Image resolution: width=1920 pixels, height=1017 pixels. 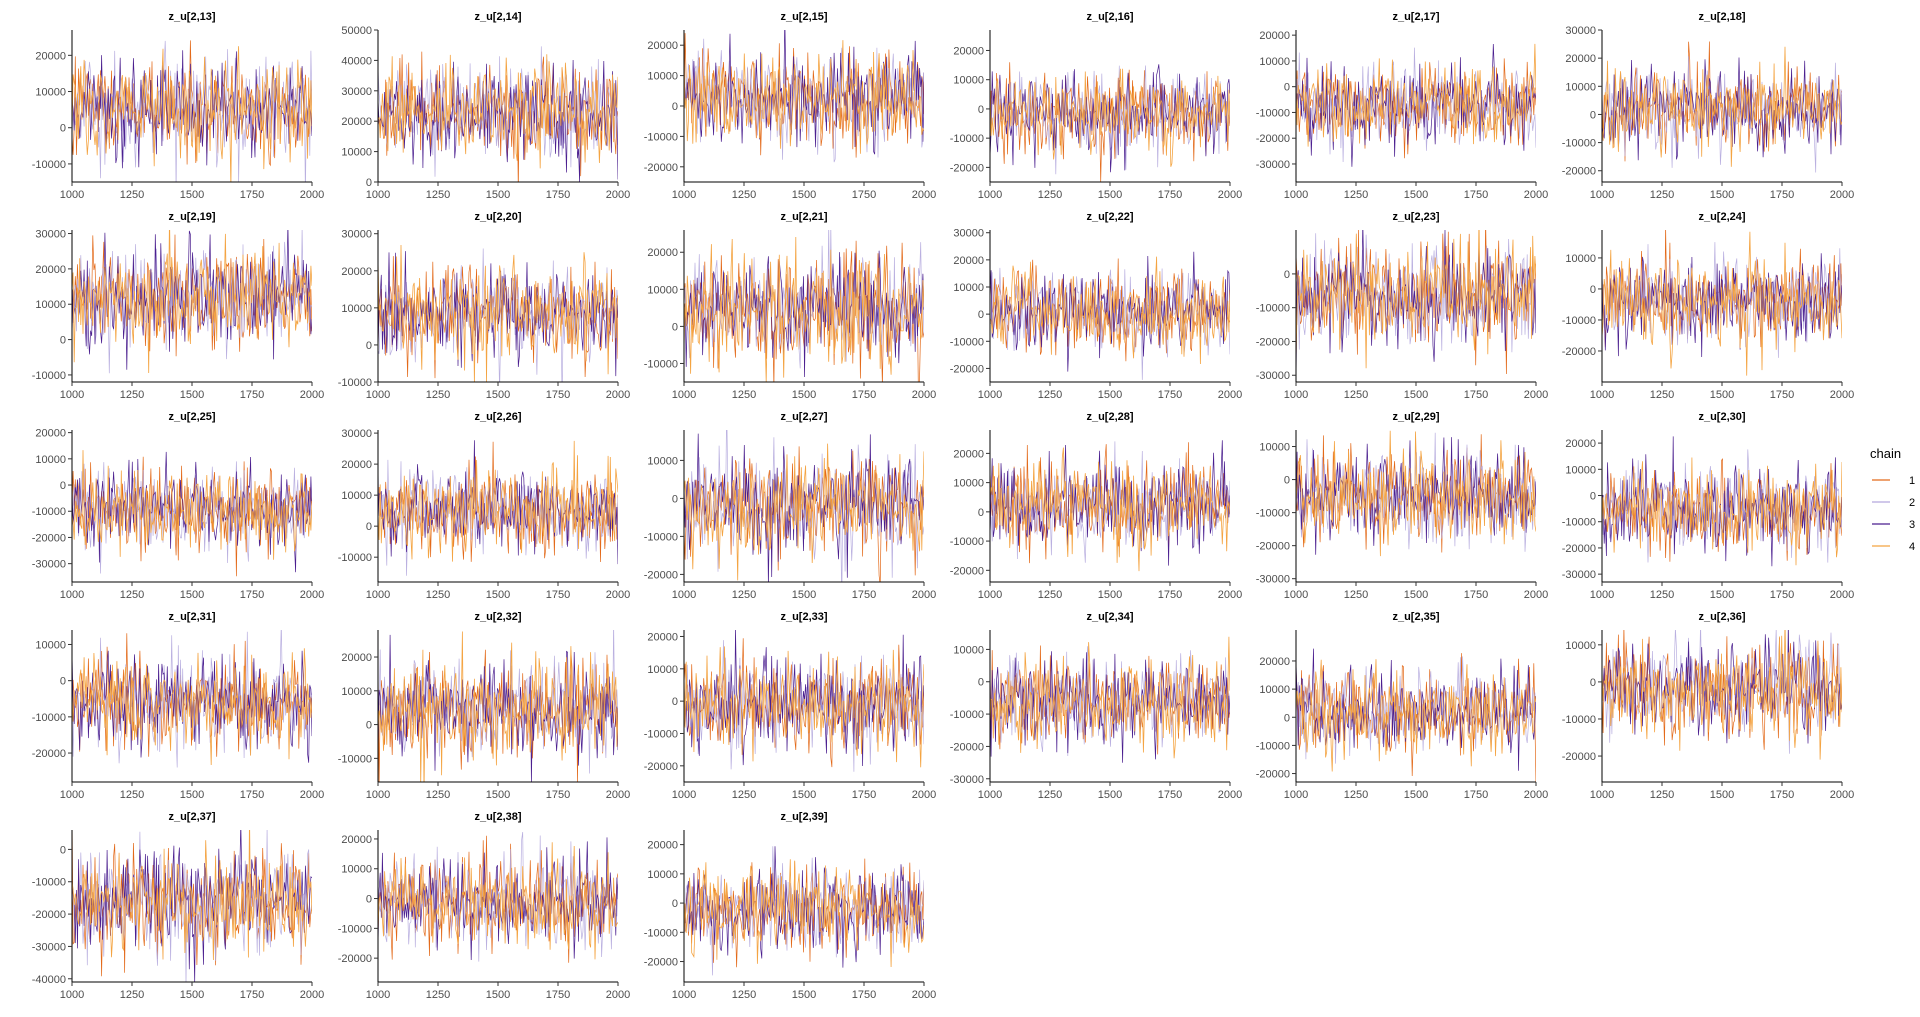 I want to click on legend-label-chain-3: 3, so click(x=1912, y=525).